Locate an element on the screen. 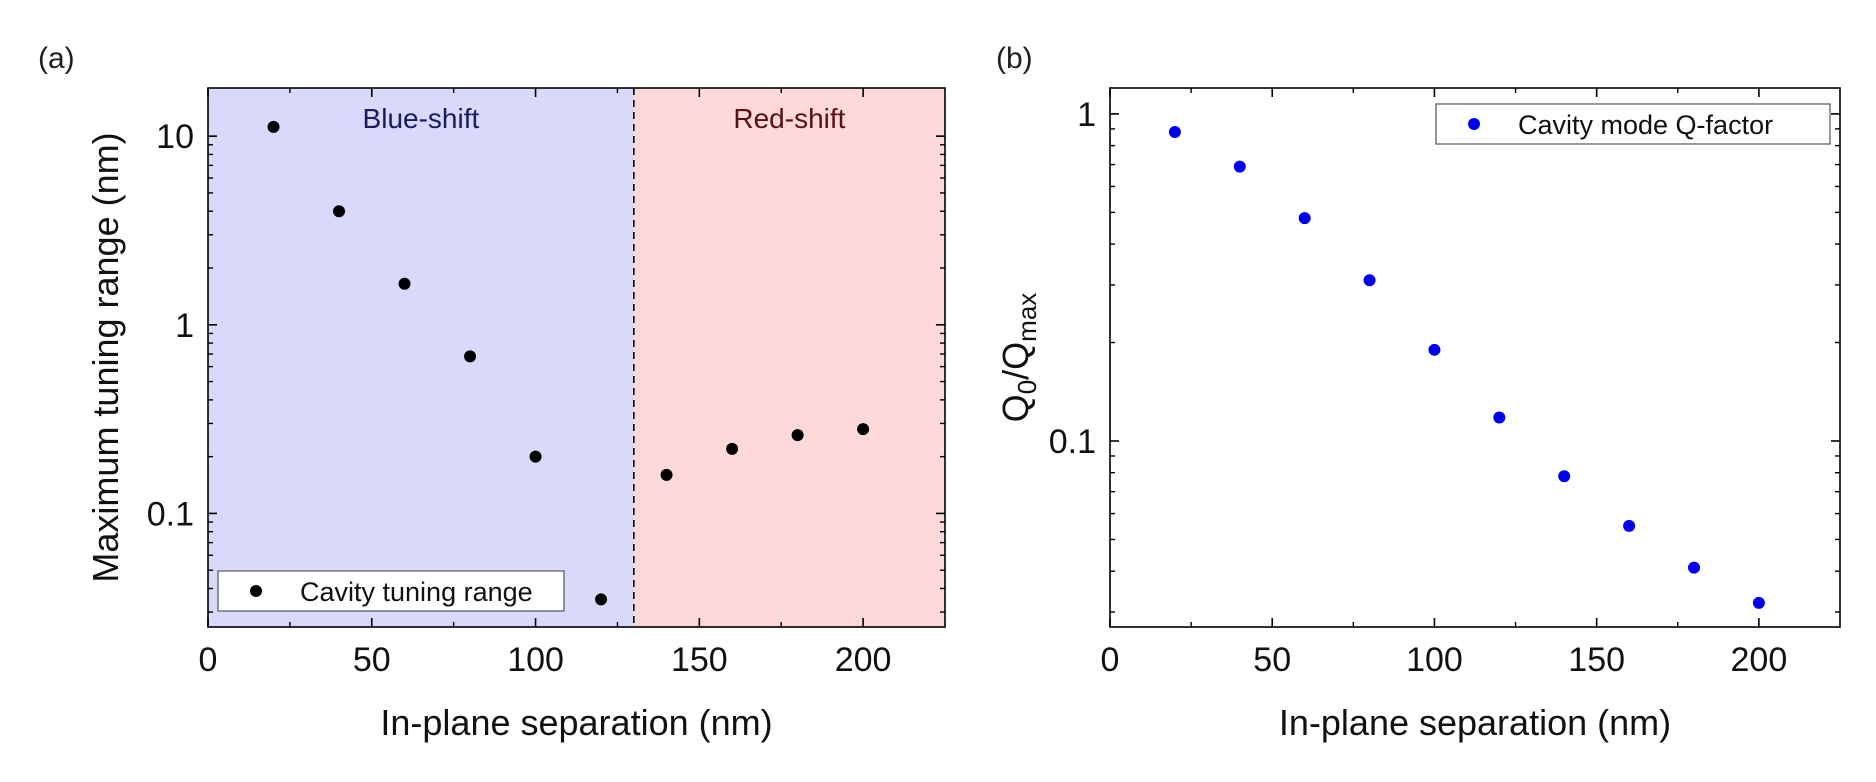  panel-a-region-labels: Blue-shift Red-shift is located at coordinates (604, 118).